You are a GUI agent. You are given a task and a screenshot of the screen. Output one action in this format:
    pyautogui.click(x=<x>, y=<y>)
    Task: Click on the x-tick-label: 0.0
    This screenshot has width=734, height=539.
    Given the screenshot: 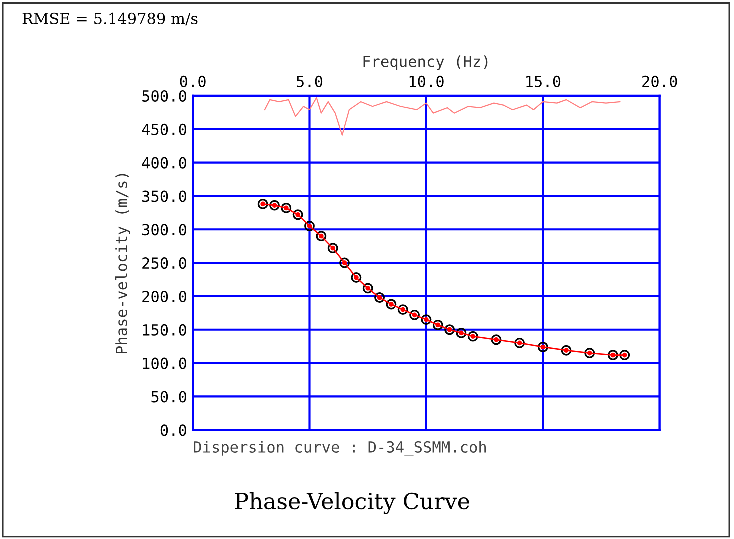 What is the action you would take?
    pyautogui.click(x=193, y=82)
    